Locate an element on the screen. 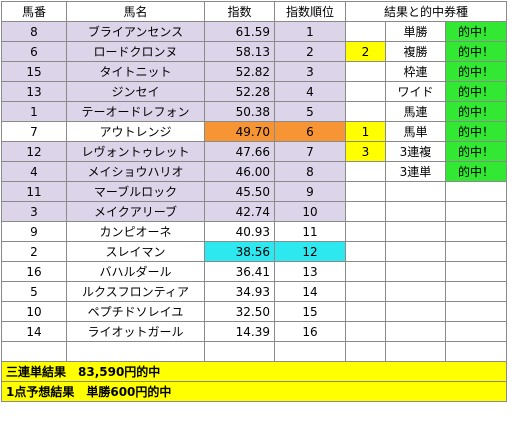  table-row: 16 バハルダール 36.41 13 is located at coordinates (254, 271).